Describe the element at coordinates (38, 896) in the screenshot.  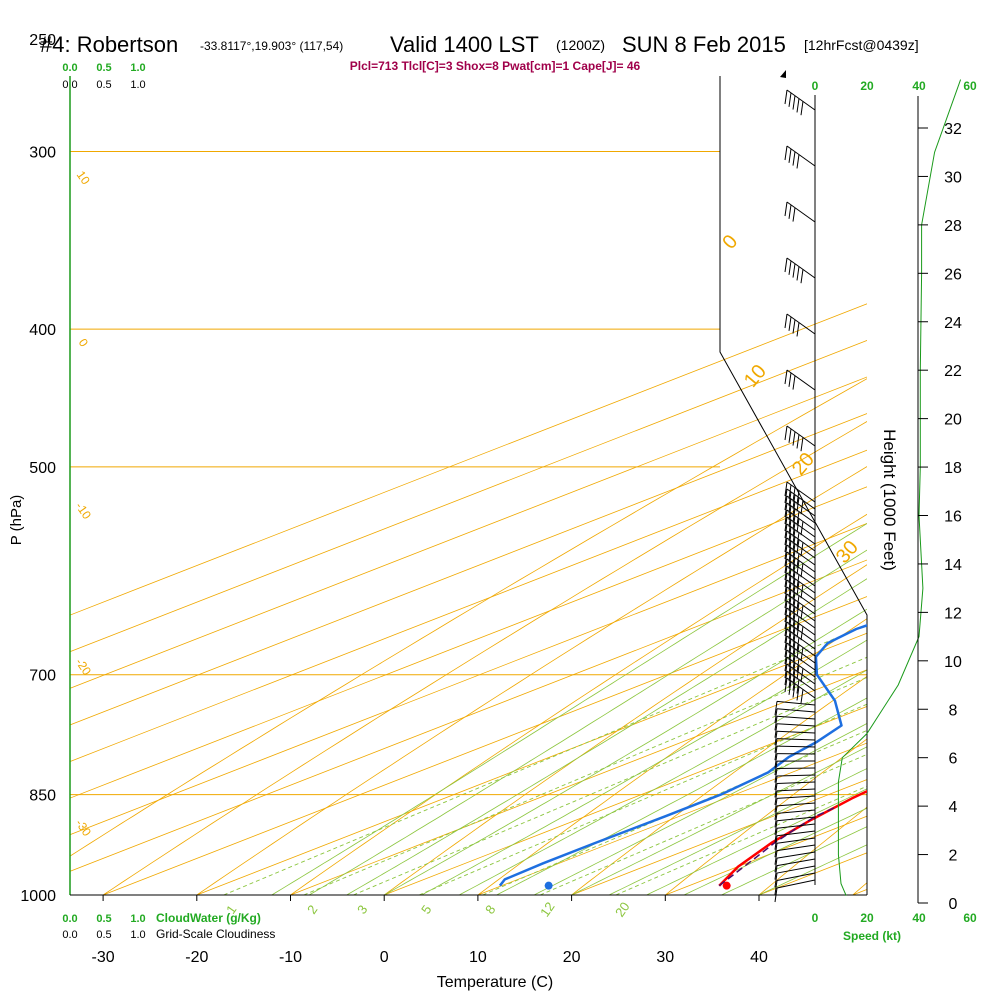
I see `pressure-tick-label: 1000` at that location.